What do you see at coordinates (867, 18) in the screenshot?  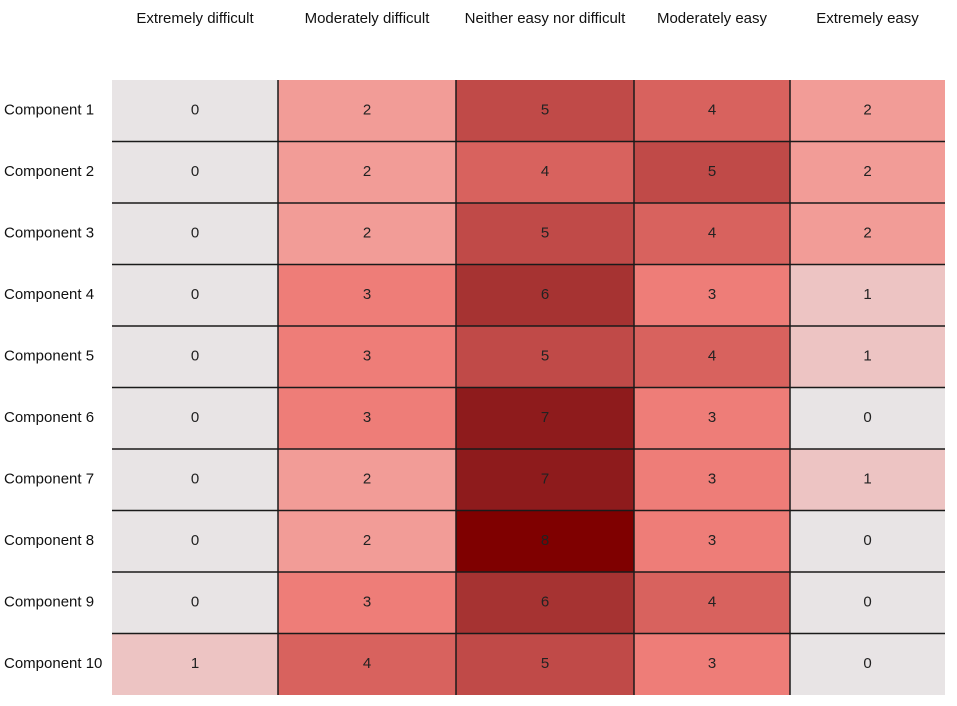 I see `column-header-extremely-easy: Extremely easy` at bounding box center [867, 18].